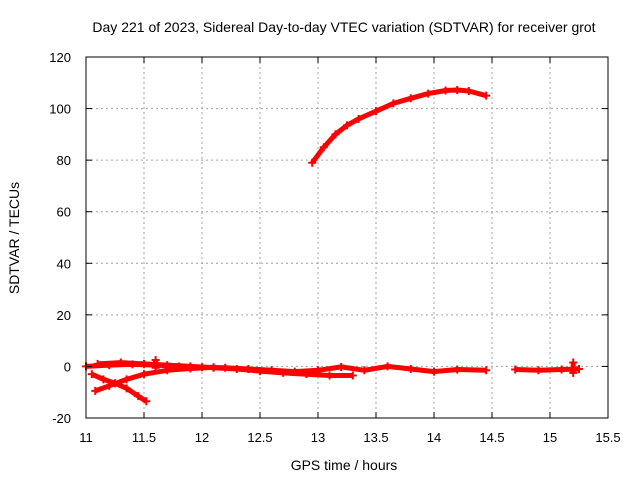 The image size is (640, 480). I want to click on x-axis-label: GPS time / hours, so click(344, 465).